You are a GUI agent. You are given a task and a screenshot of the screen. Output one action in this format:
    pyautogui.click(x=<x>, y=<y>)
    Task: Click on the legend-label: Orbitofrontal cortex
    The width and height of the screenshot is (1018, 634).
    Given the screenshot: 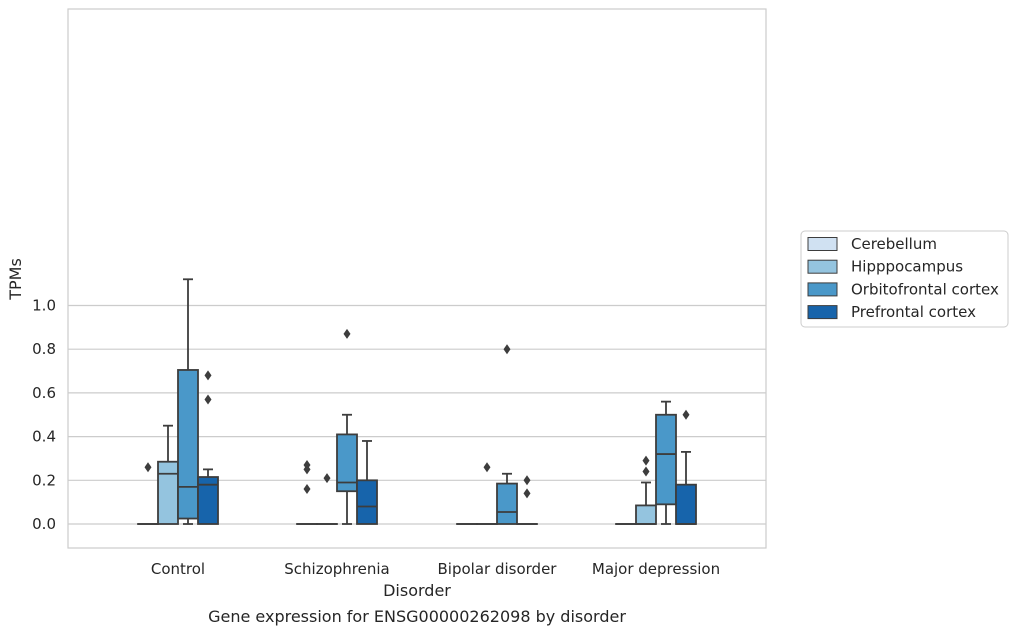 What is the action you would take?
    pyautogui.click(x=925, y=289)
    